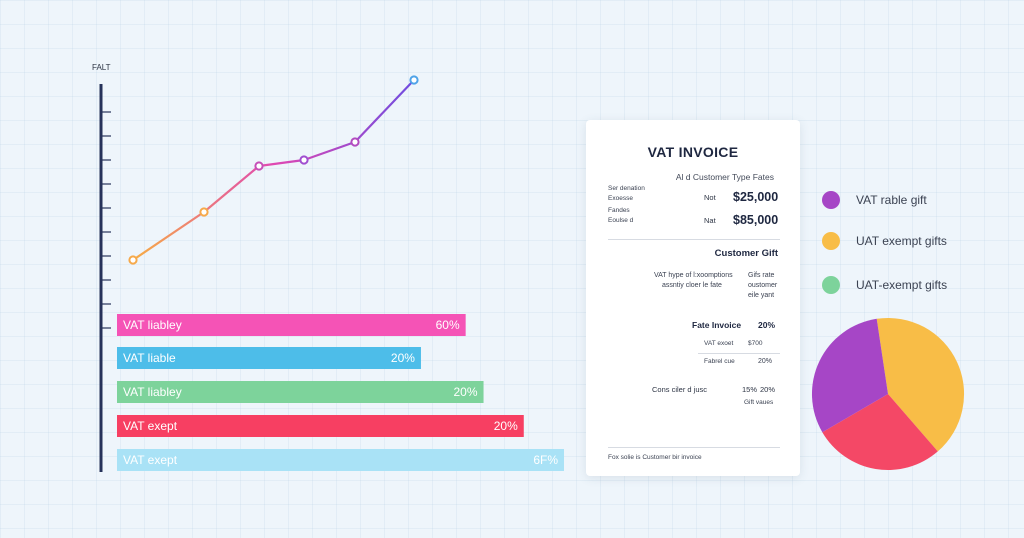  I want to click on bar-value-label: 60%, so click(448, 325).